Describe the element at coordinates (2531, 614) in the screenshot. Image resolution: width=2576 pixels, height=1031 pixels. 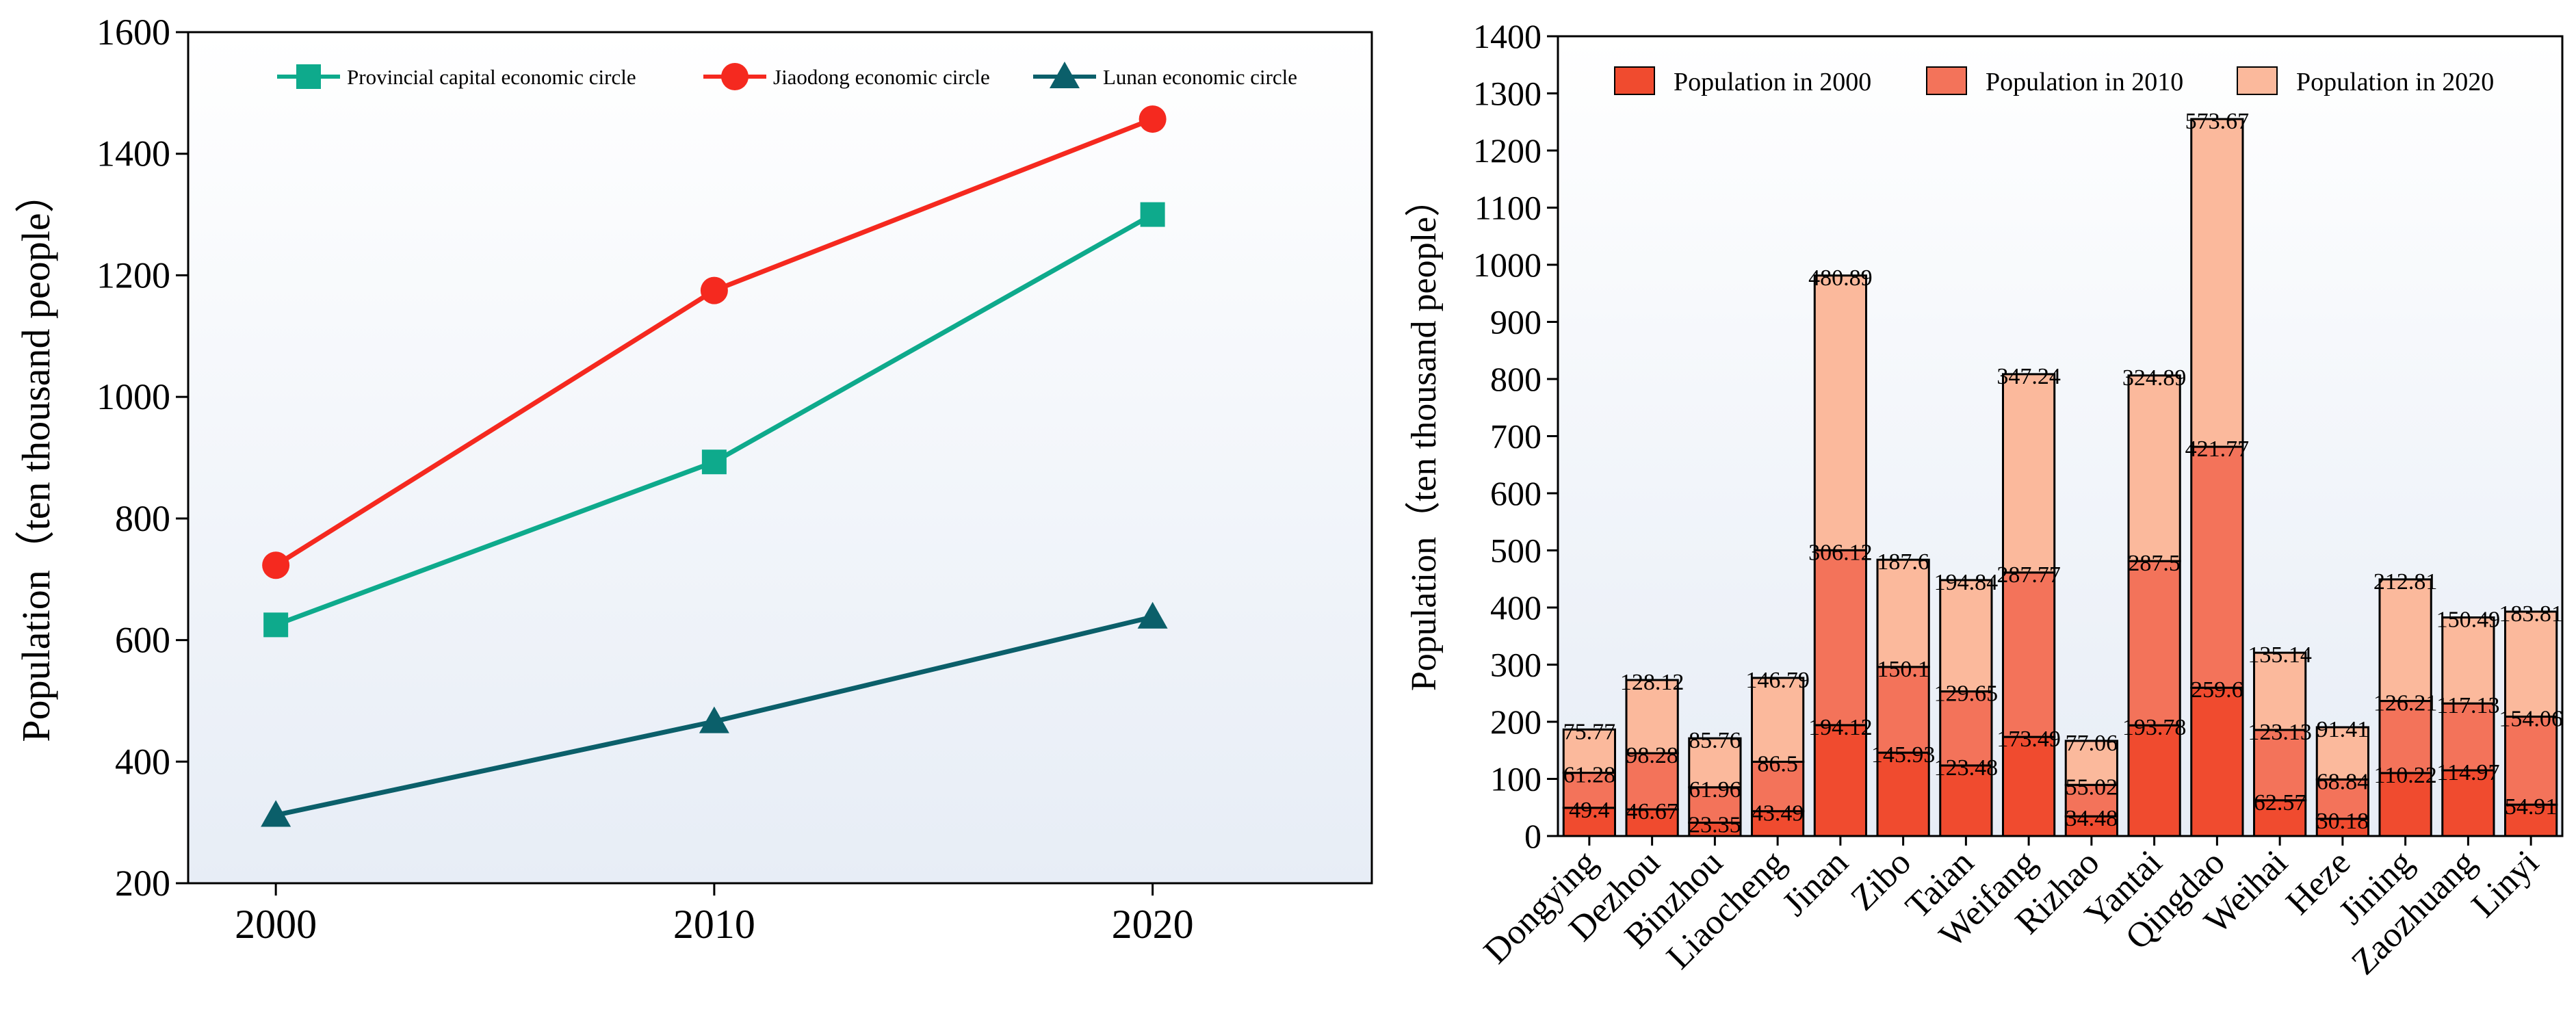
I see `data-label: 183.81` at that location.